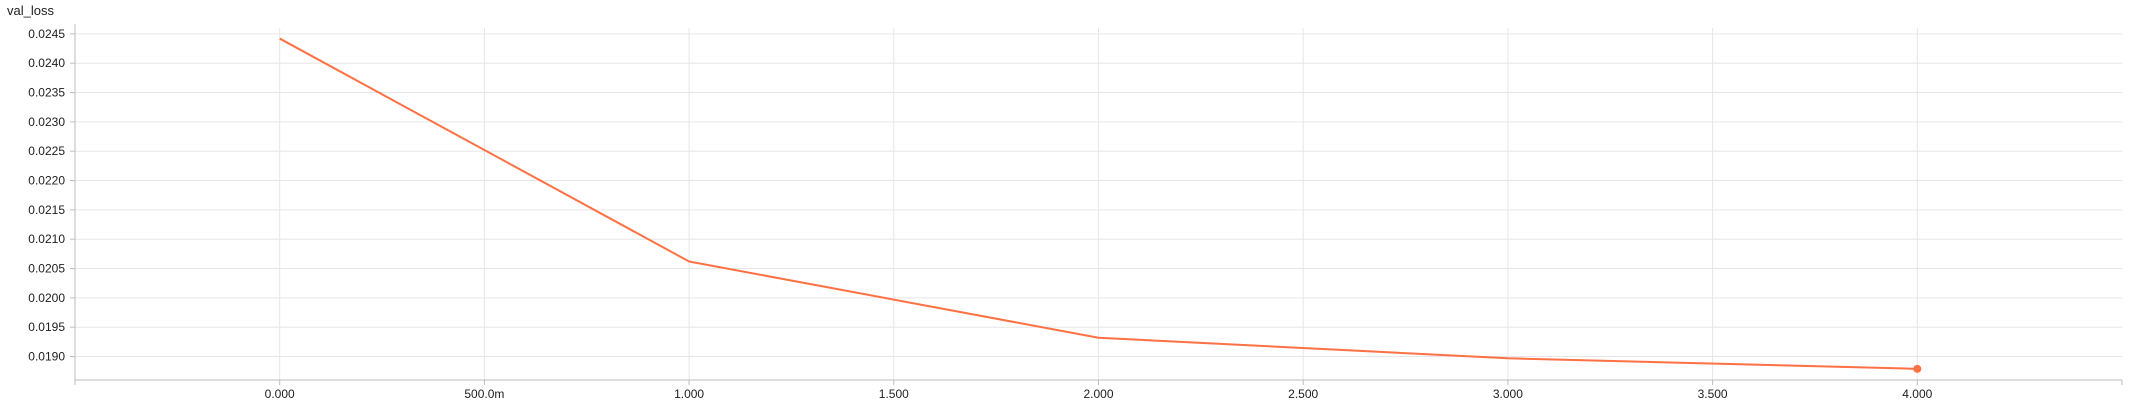  Describe the element at coordinates (46, 181) in the screenshot. I see `y-tick-label: 0.0220` at that location.